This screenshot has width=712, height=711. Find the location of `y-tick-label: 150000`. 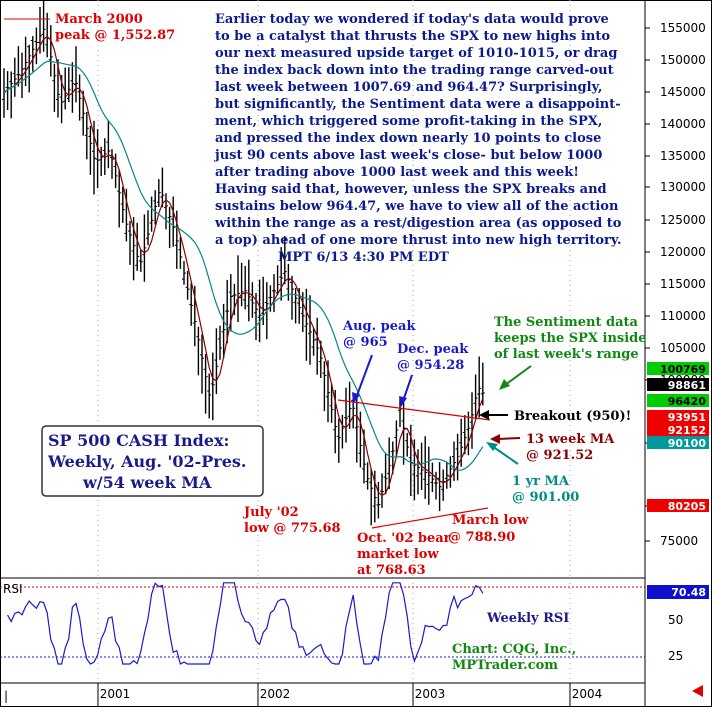

y-tick-label: 150000 is located at coordinates (683, 60).